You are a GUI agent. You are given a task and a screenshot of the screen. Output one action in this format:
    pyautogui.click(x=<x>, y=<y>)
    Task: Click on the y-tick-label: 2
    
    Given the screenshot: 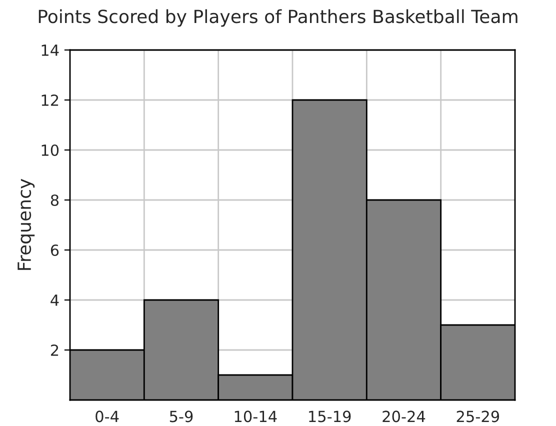 What is the action you would take?
    pyautogui.click(x=54, y=350)
    